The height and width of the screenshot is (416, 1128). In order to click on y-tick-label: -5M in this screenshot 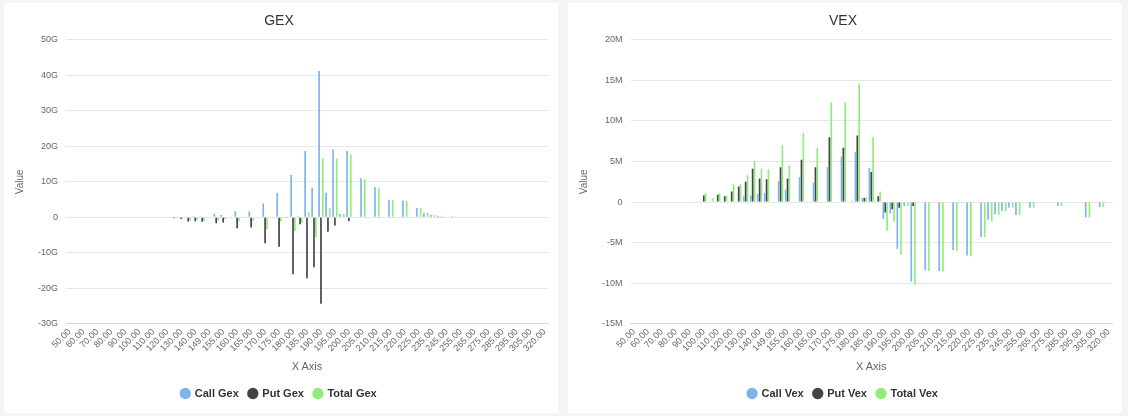, I will do `click(615, 242)`.